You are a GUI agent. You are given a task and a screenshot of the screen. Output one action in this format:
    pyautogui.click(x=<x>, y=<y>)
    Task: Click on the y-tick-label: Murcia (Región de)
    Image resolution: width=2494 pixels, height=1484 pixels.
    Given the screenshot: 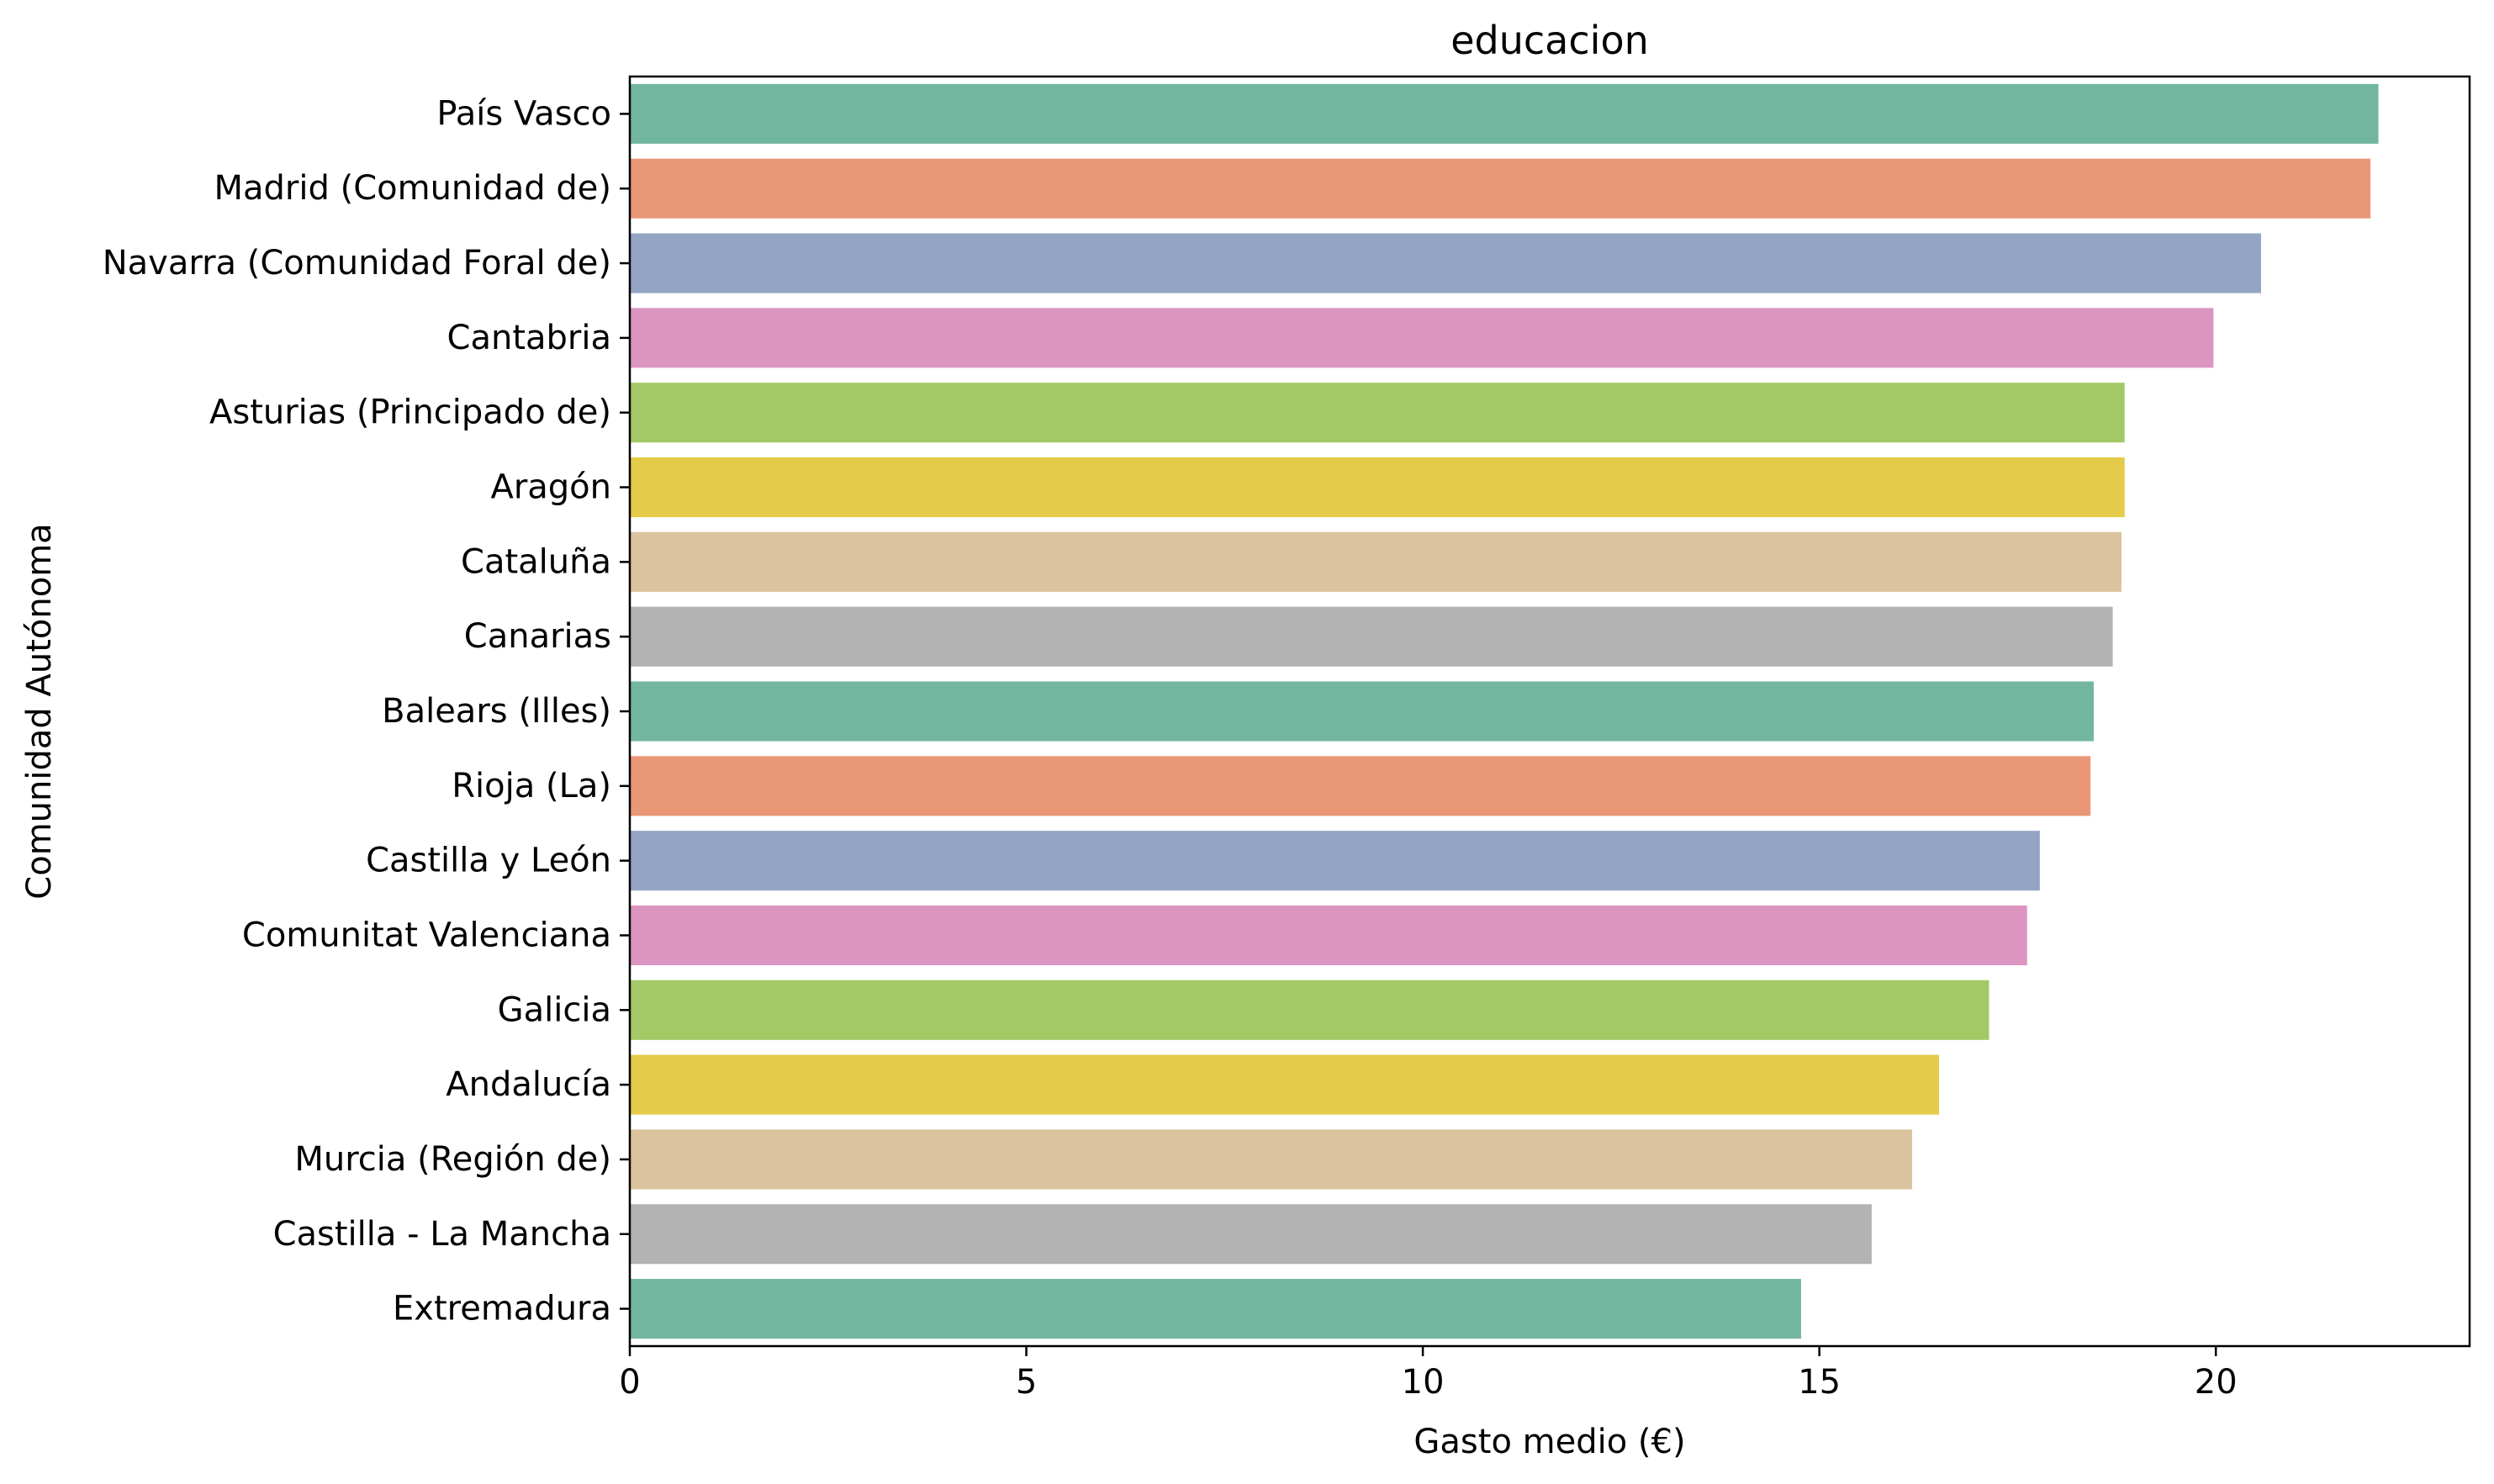 What is the action you would take?
    pyautogui.click(x=453, y=1159)
    